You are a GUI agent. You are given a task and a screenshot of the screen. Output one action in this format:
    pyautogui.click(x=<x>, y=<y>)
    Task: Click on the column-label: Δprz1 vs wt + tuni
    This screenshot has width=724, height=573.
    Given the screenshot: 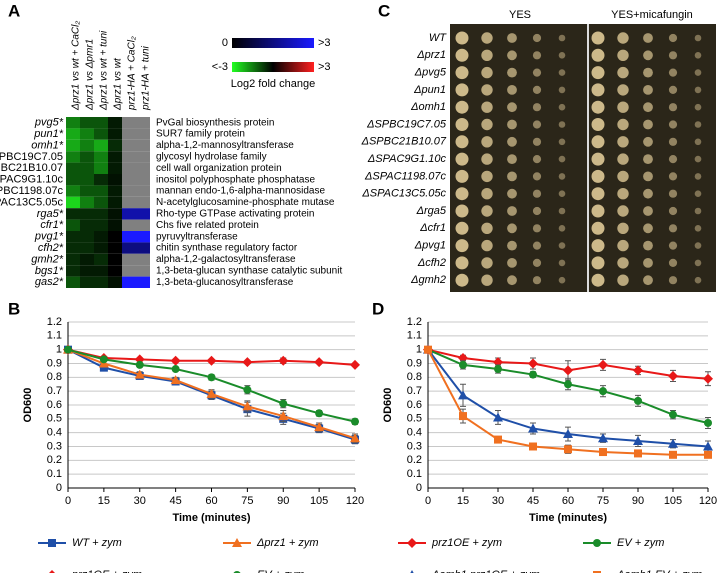 What is the action you would take?
    pyautogui.click(x=104, y=70)
    